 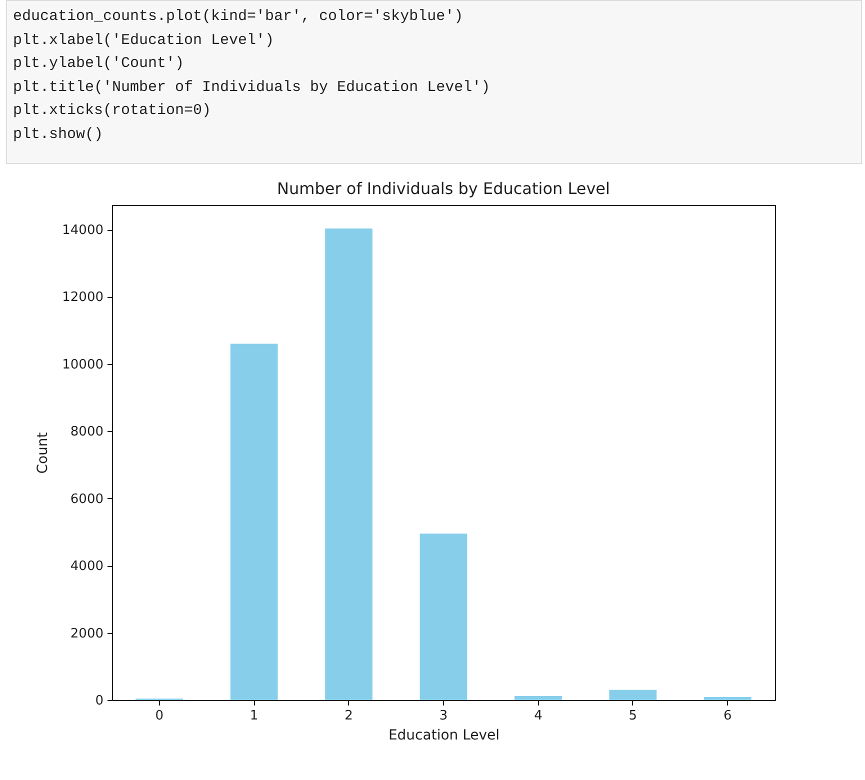 I want to click on x-tick-label: 1, so click(x=254, y=716).